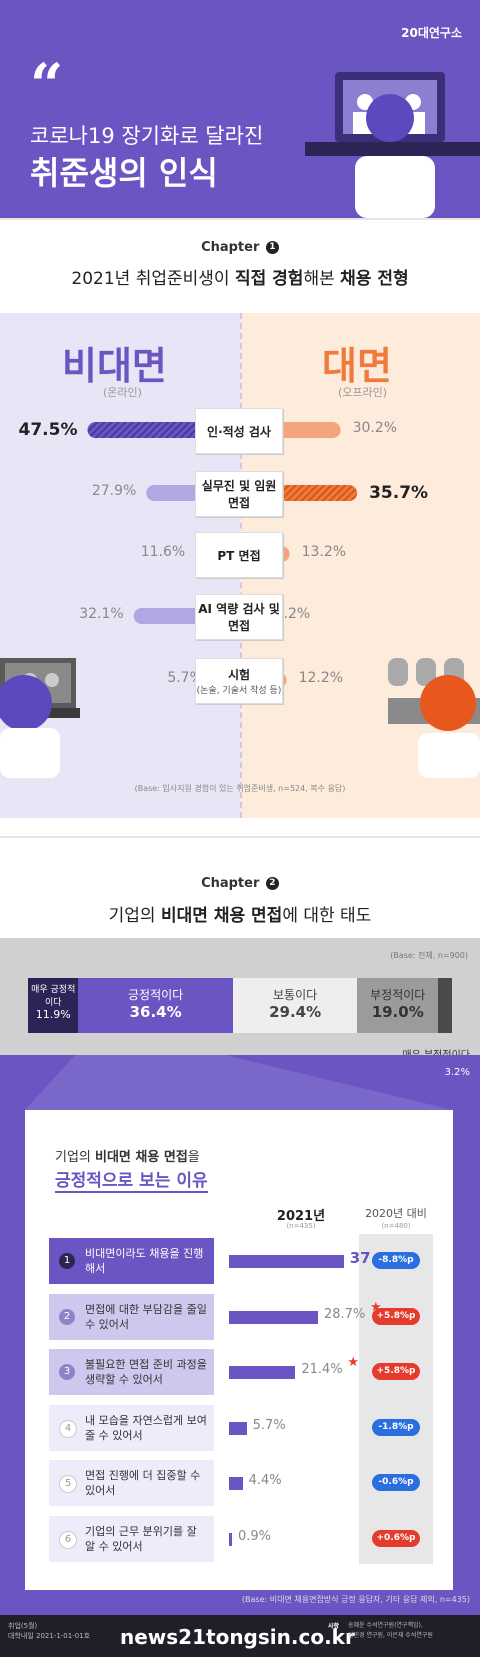 This screenshot has height=1657, width=480. Describe the element at coordinates (144, 1261) in the screenshot. I see `reason-text: 비대면이라도 채용을 진행해서` at that location.